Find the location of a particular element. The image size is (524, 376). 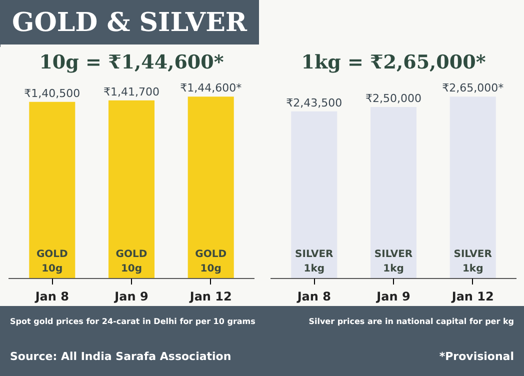

data-label: ₹1,41,700 is located at coordinates (132, 91).